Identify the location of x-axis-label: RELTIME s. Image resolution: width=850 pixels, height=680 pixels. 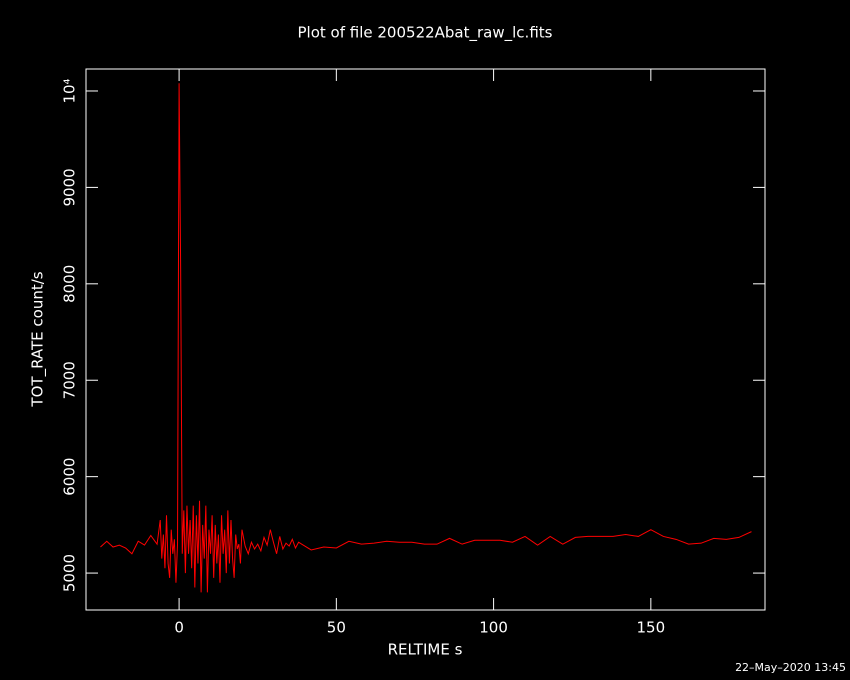
(425, 650).